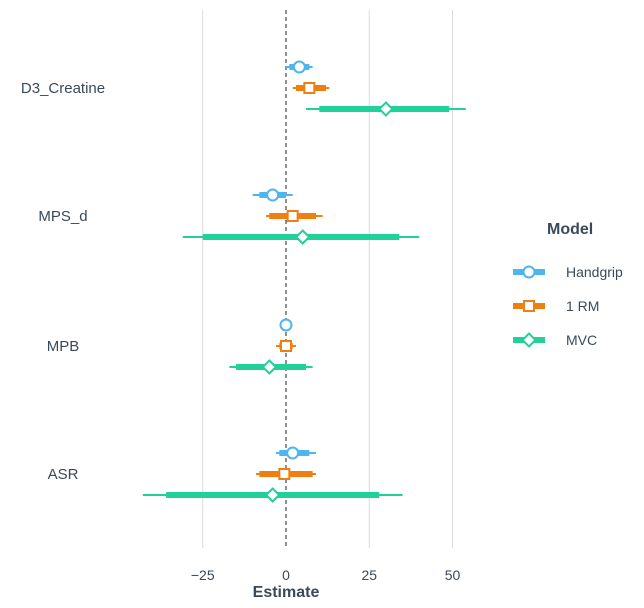 The width and height of the screenshot is (644, 608). What do you see at coordinates (529, 340) in the screenshot?
I see `legend-key-diamond-icon` at bounding box center [529, 340].